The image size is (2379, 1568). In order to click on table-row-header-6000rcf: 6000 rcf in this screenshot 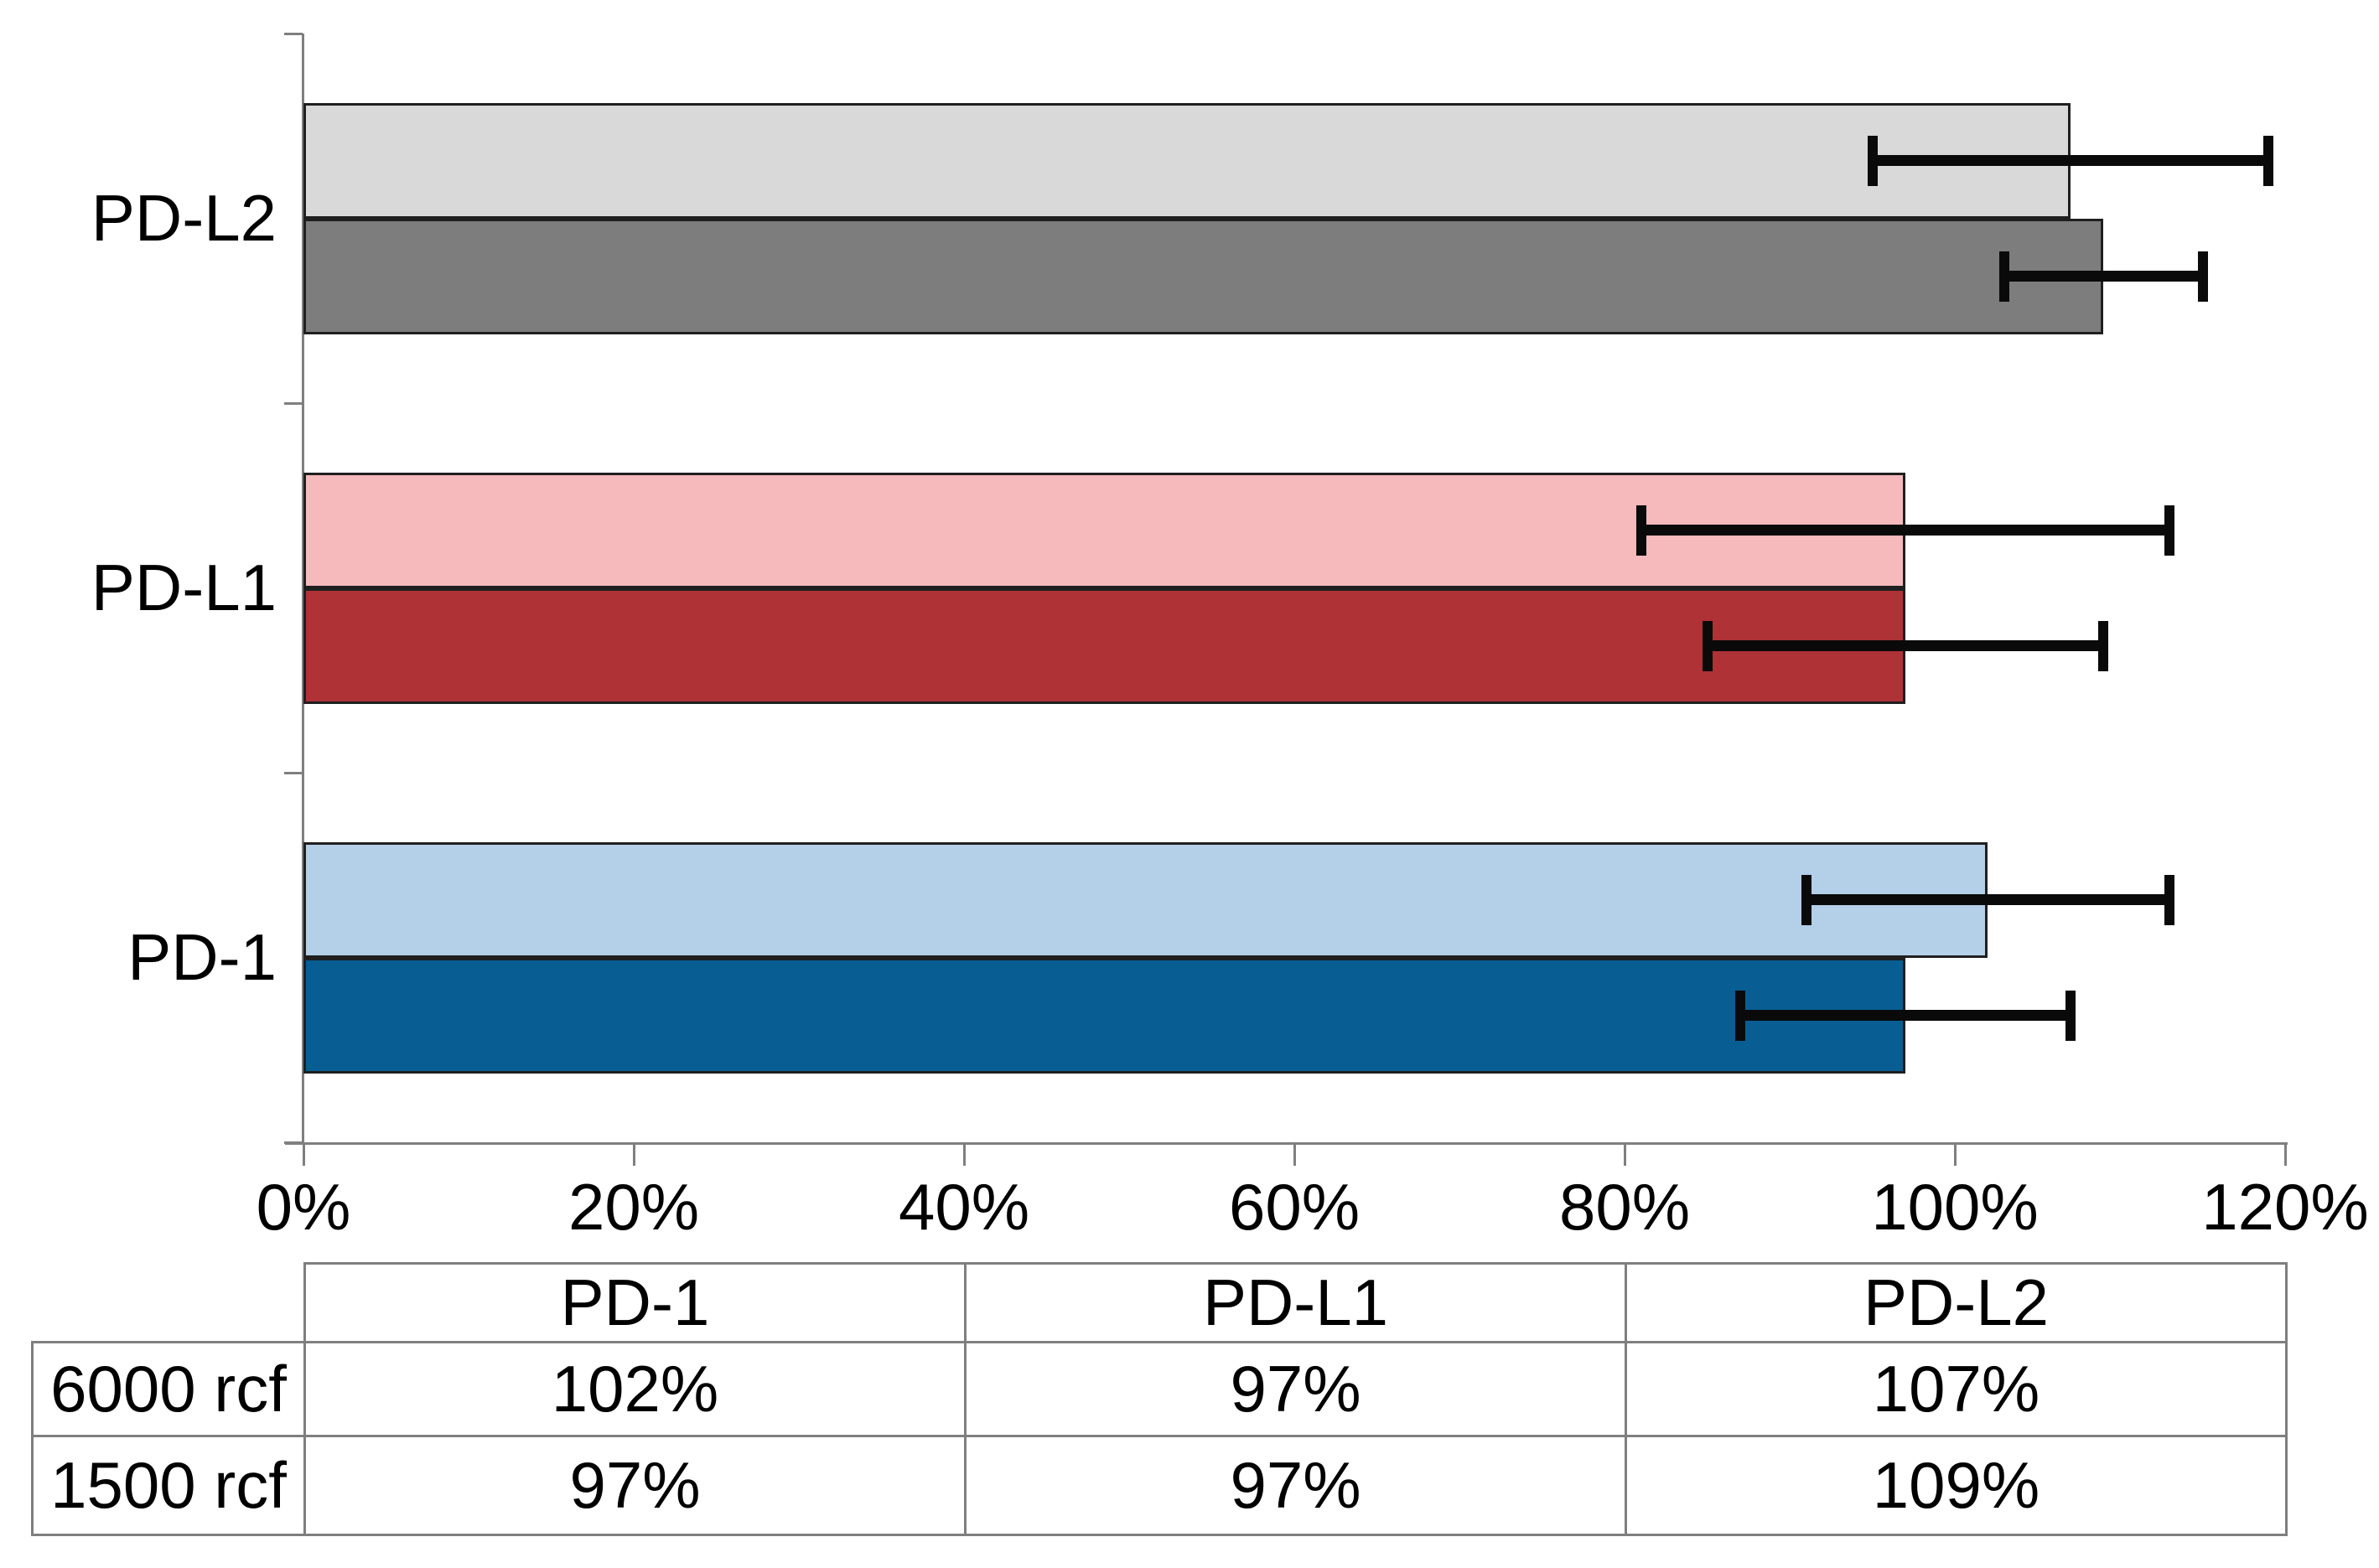, I will do `click(168, 1389)`.